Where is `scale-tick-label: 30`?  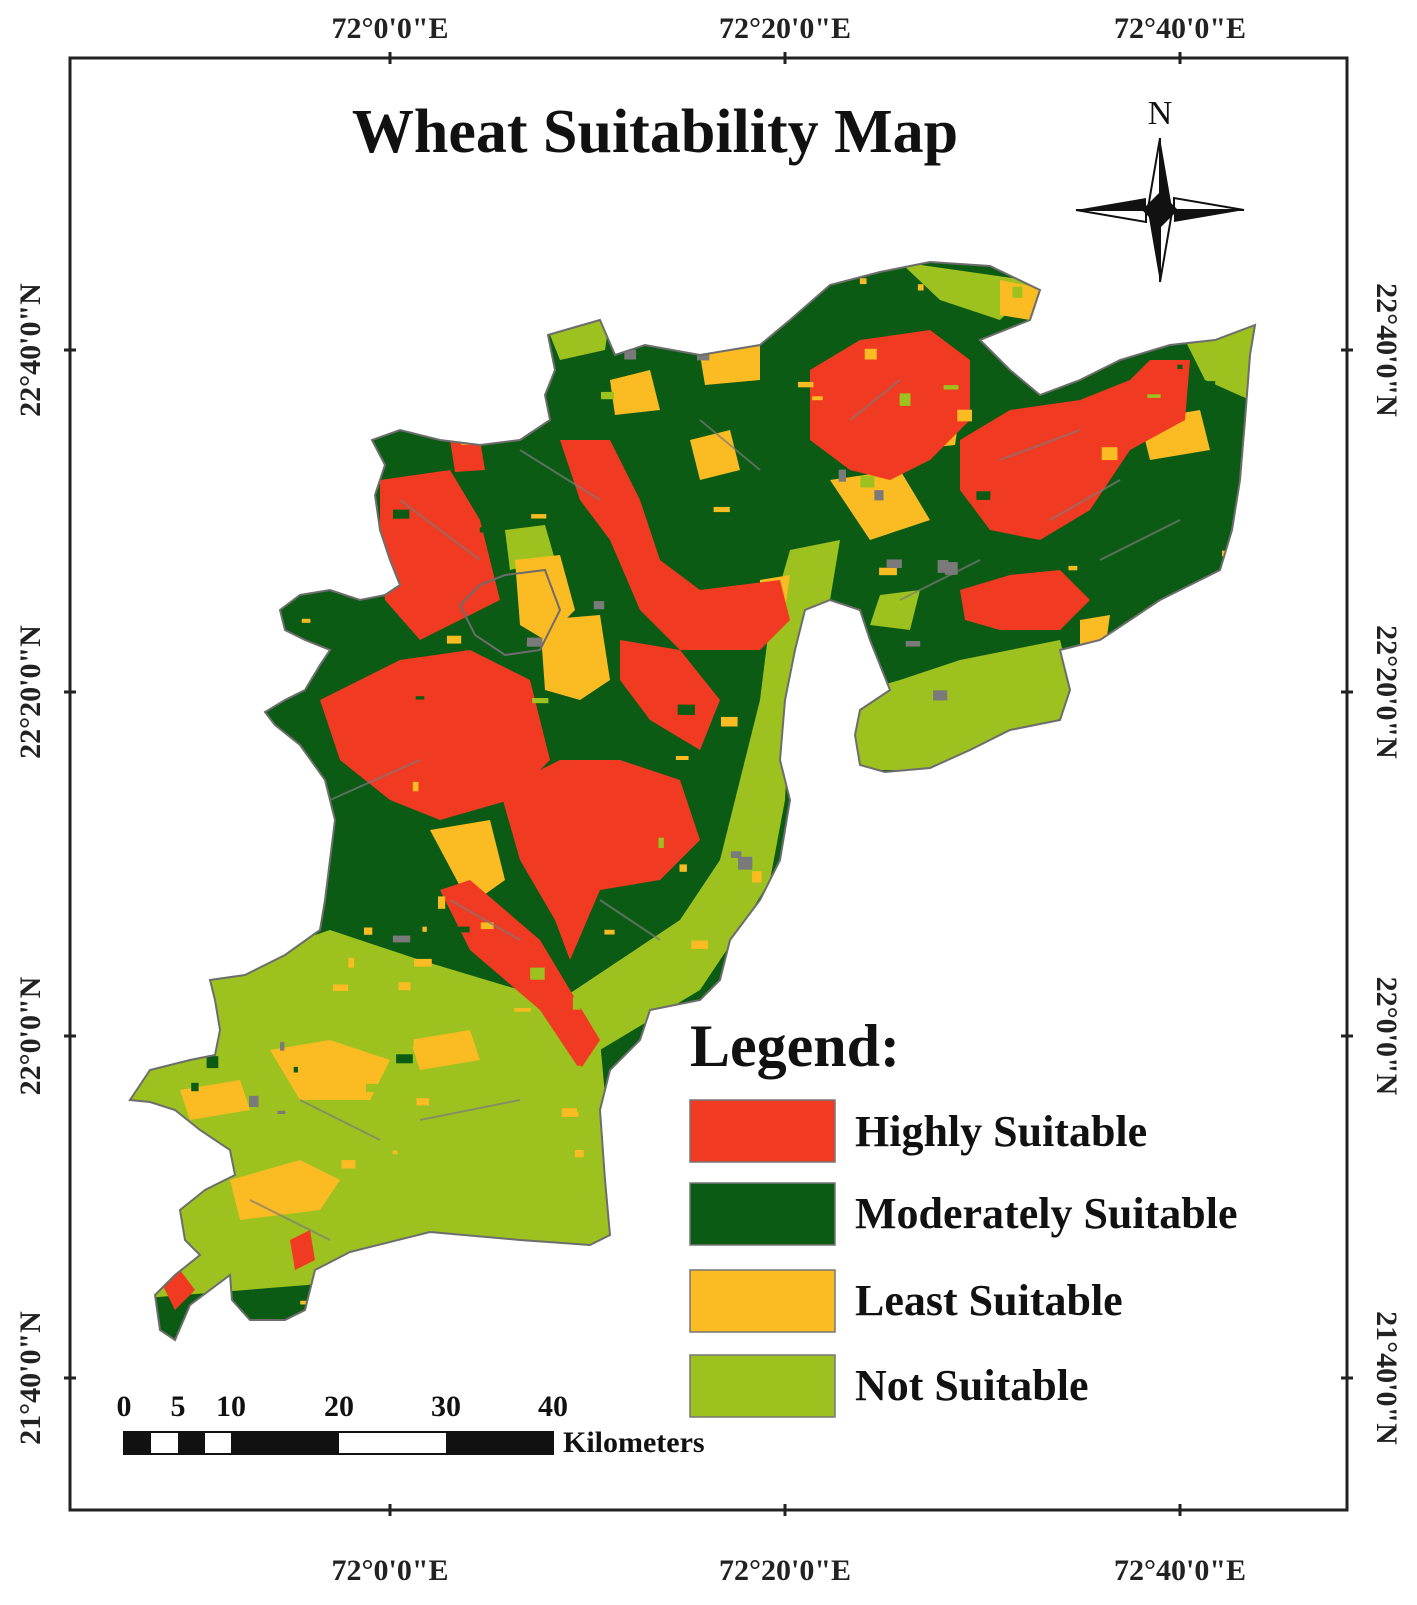
scale-tick-label: 30 is located at coordinates (446, 1406).